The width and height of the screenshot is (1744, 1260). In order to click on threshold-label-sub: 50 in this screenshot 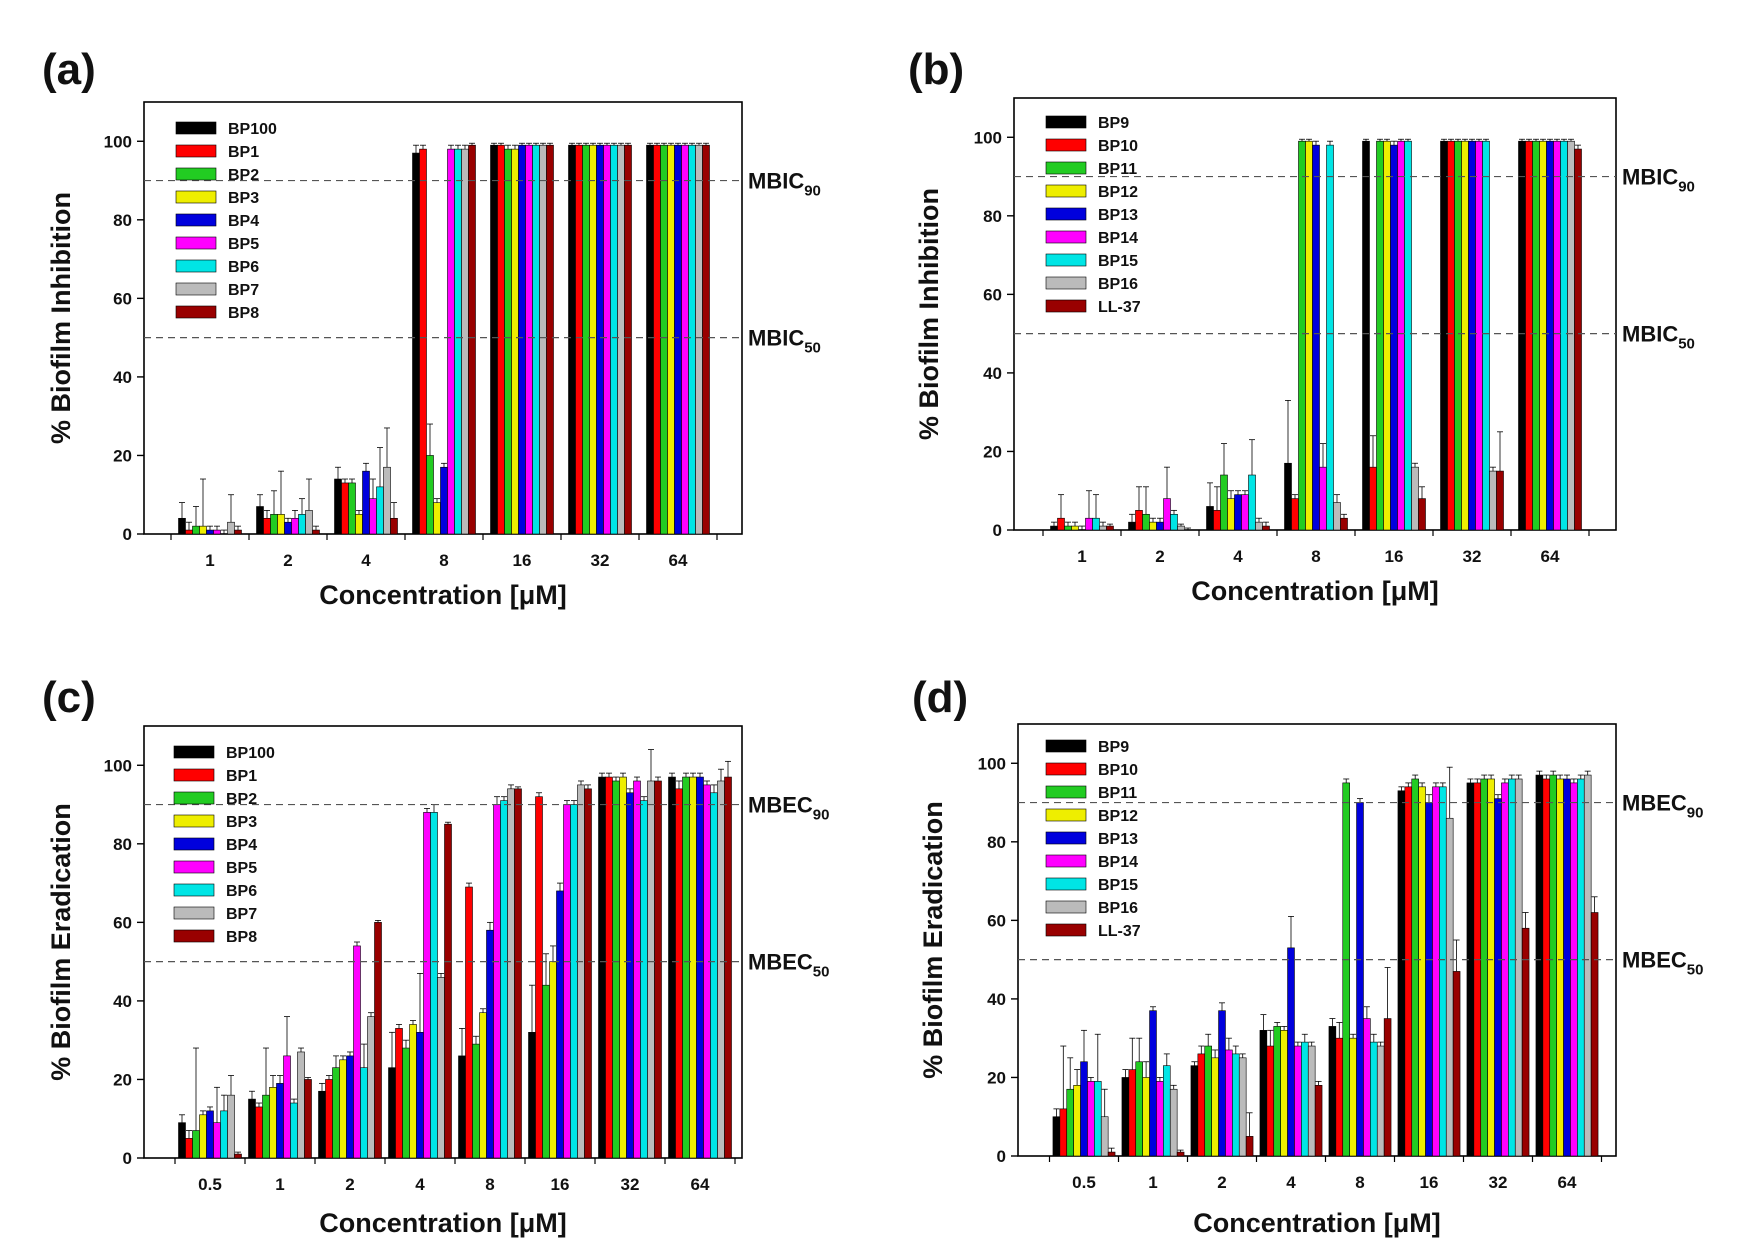, I will do `click(821, 972)`.